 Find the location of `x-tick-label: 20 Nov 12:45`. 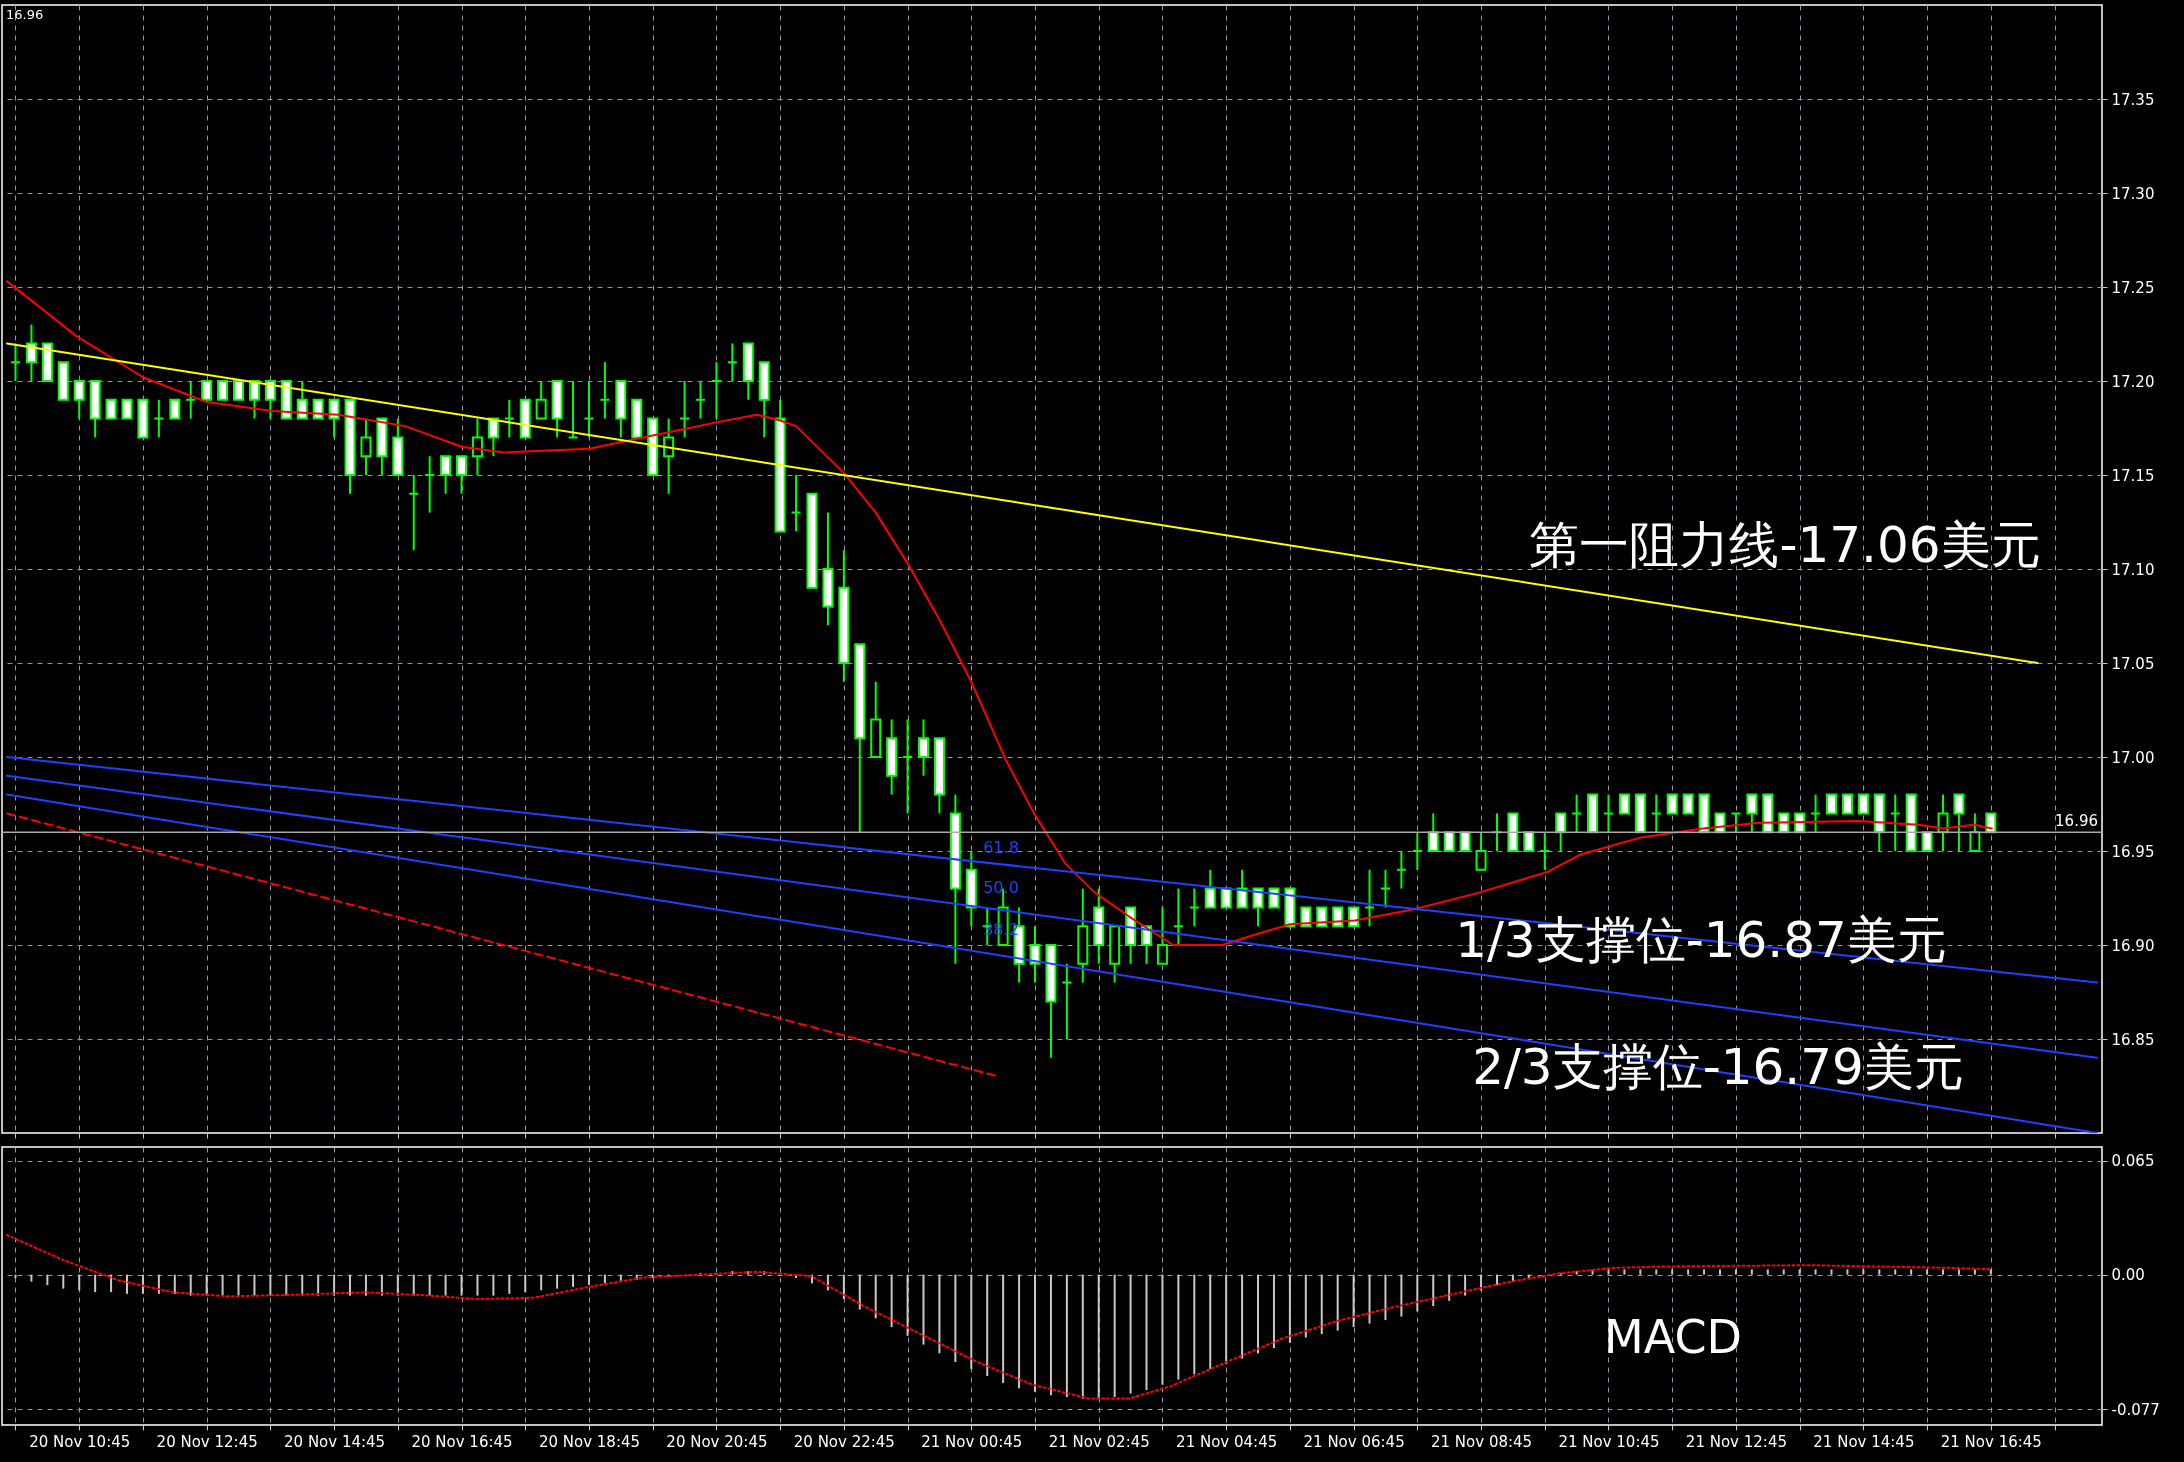

x-tick-label: 20 Nov 12:45 is located at coordinates (207, 1441).